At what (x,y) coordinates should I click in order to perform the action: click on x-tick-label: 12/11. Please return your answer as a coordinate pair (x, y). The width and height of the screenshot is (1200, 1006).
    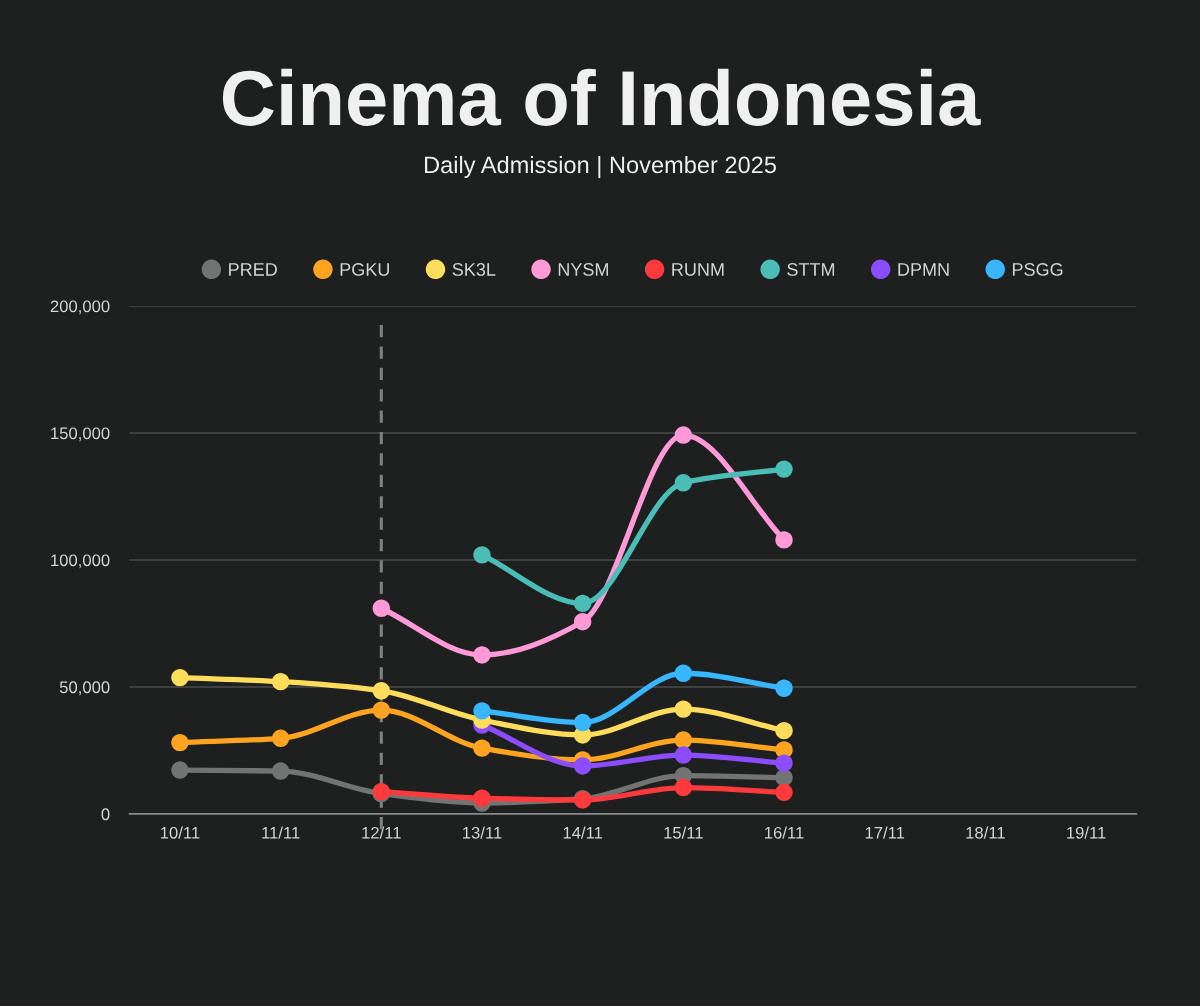
    Looking at the image, I should click on (381, 832).